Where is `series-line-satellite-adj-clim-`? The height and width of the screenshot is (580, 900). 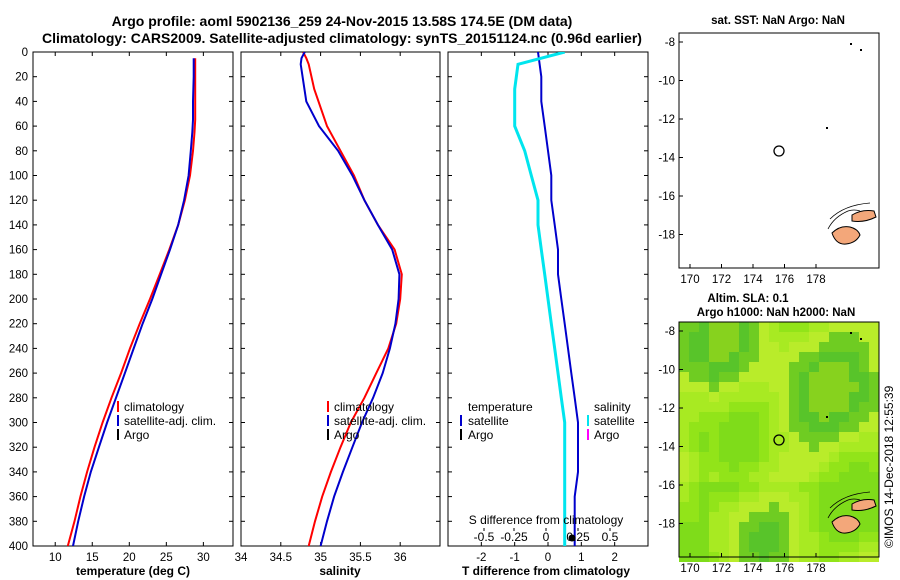 series-line-satellite-adj-clim- is located at coordinates (133, 302).